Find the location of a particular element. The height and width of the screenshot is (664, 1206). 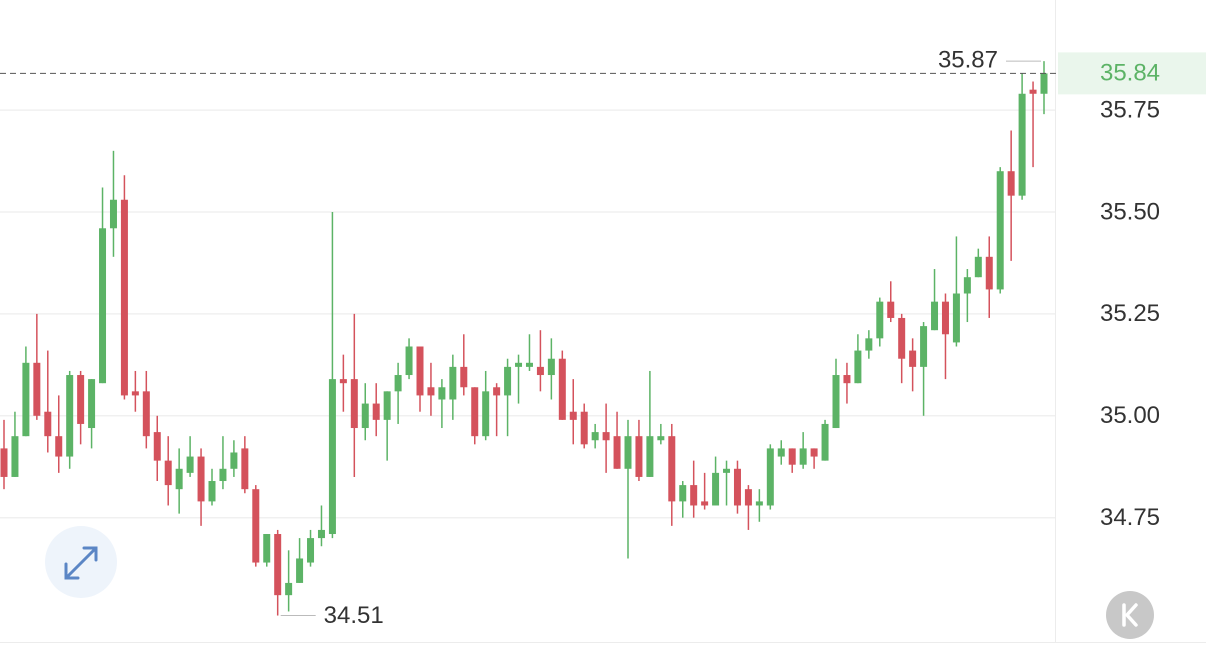

last-price-label: 35.84 is located at coordinates (1130, 73).